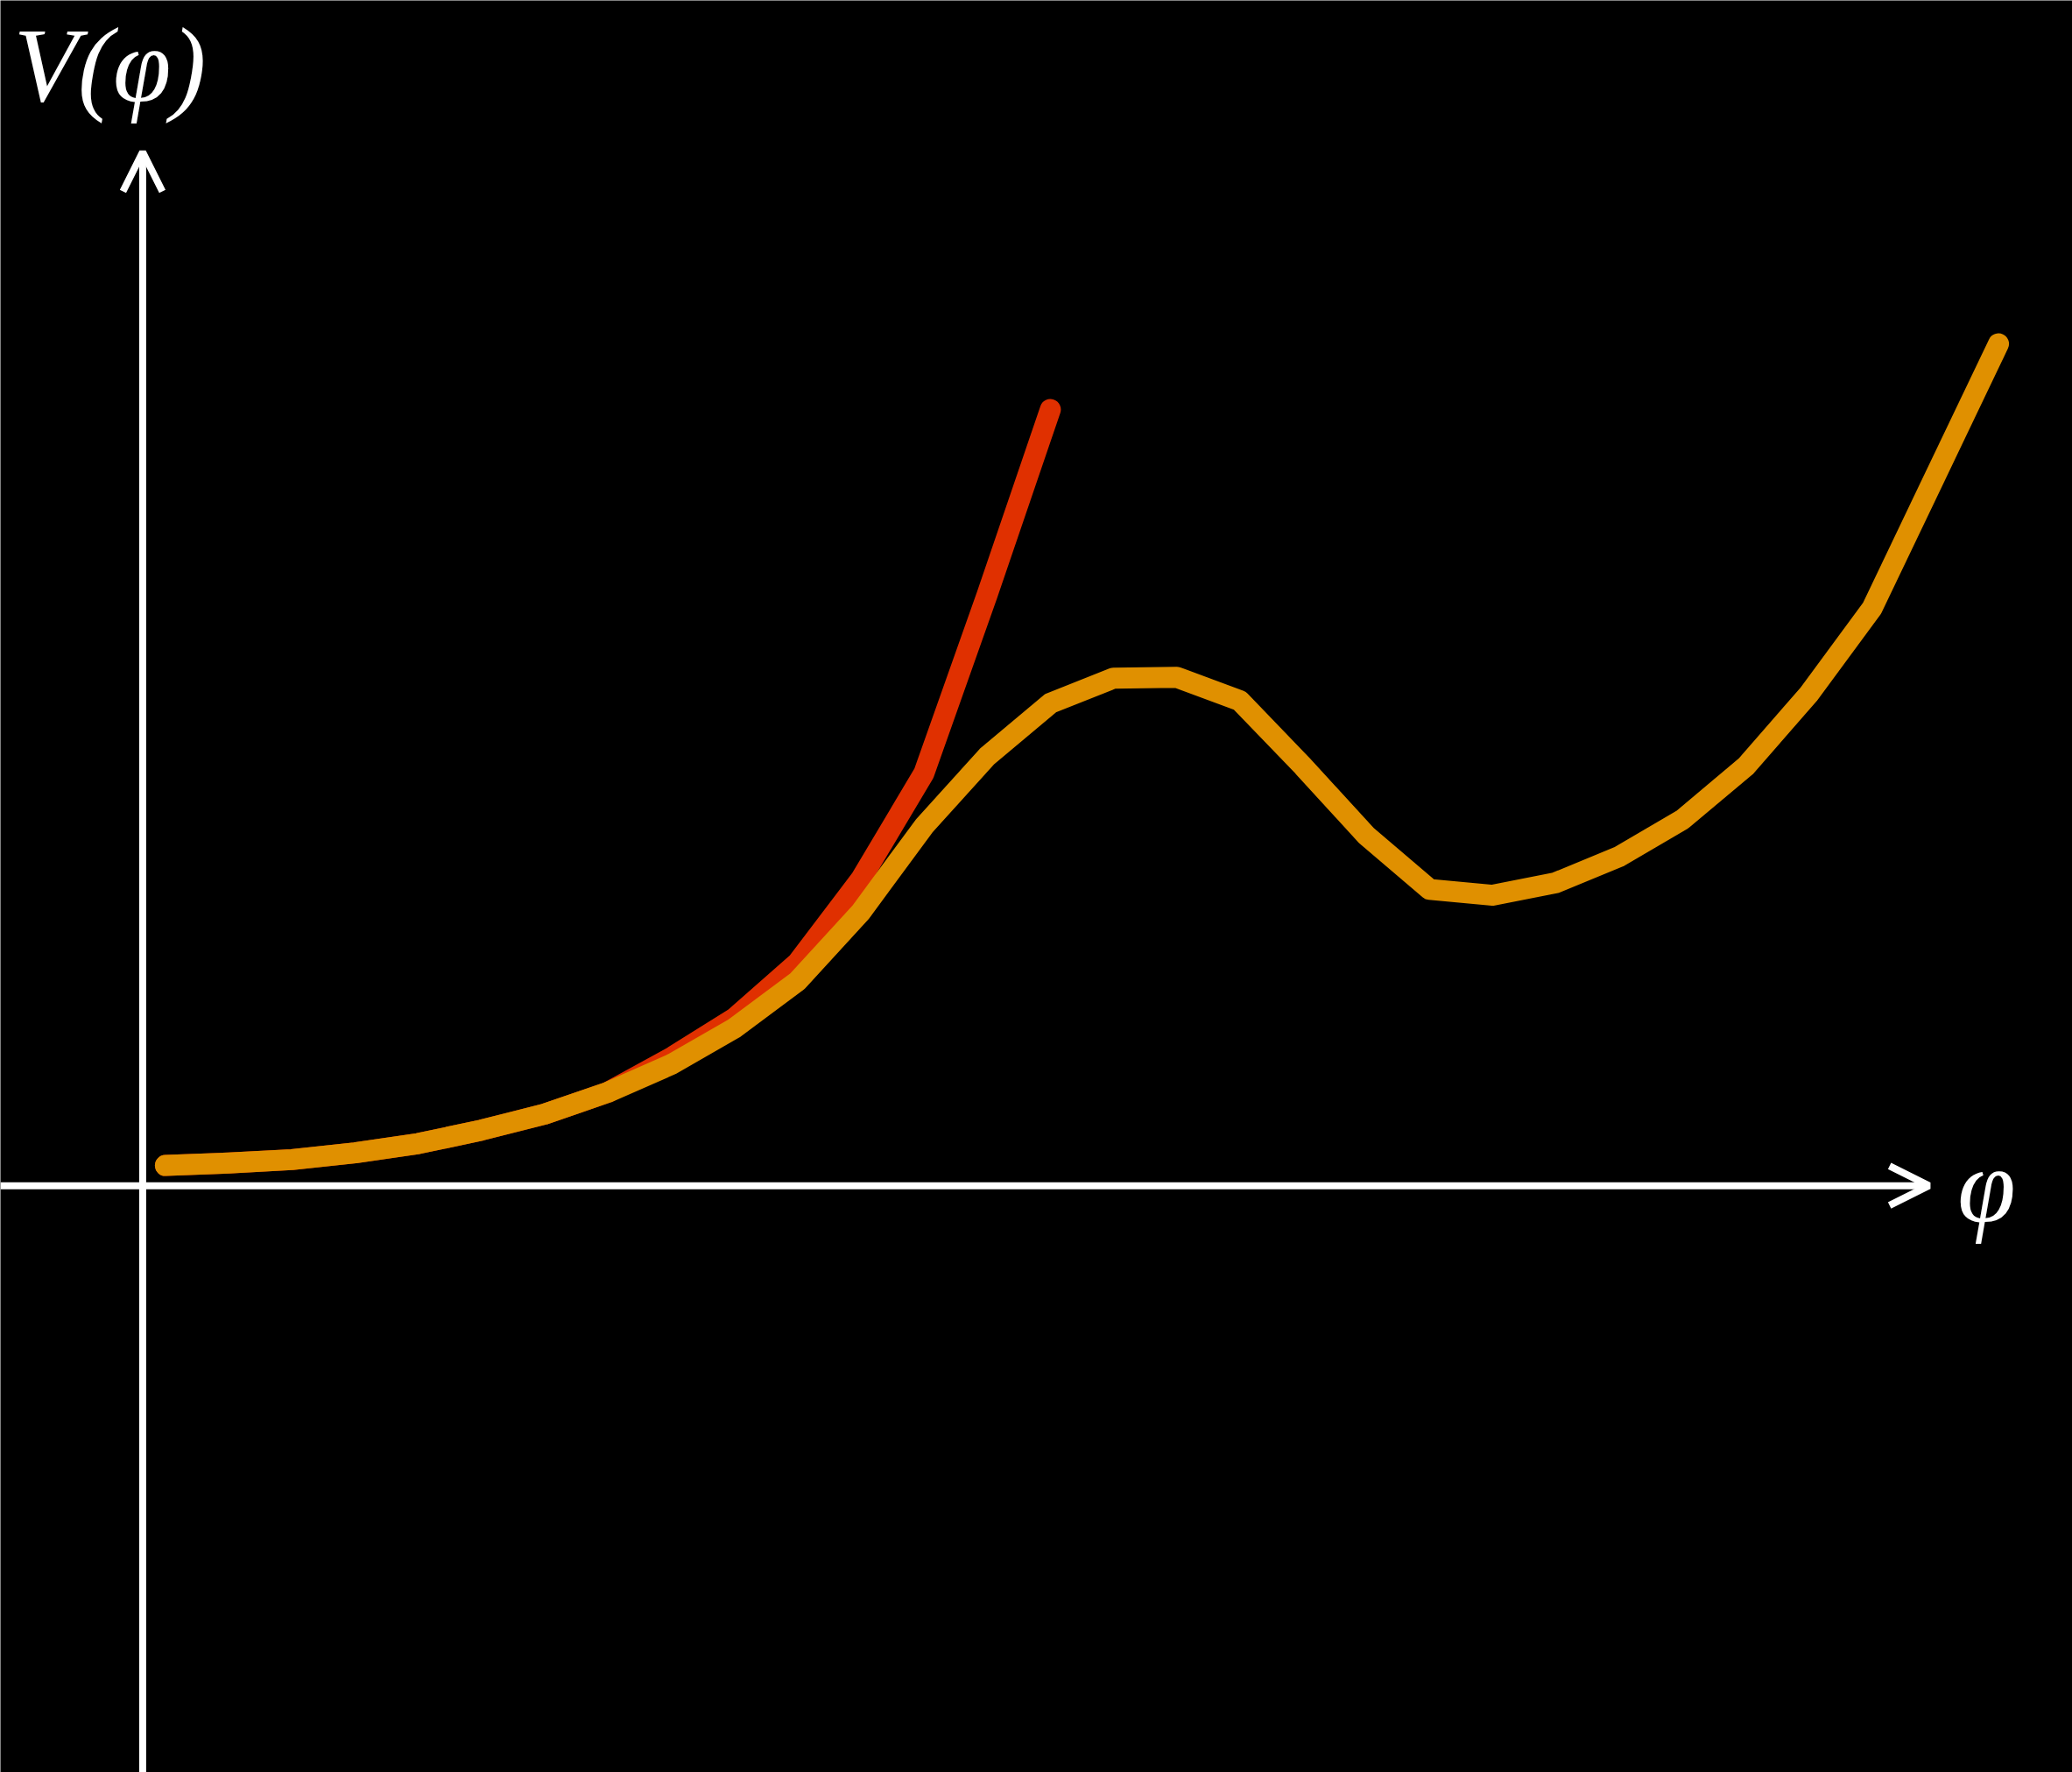  What do you see at coordinates (110, 65) in the screenshot?
I see `y-axis-title: V(φ)` at bounding box center [110, 65].